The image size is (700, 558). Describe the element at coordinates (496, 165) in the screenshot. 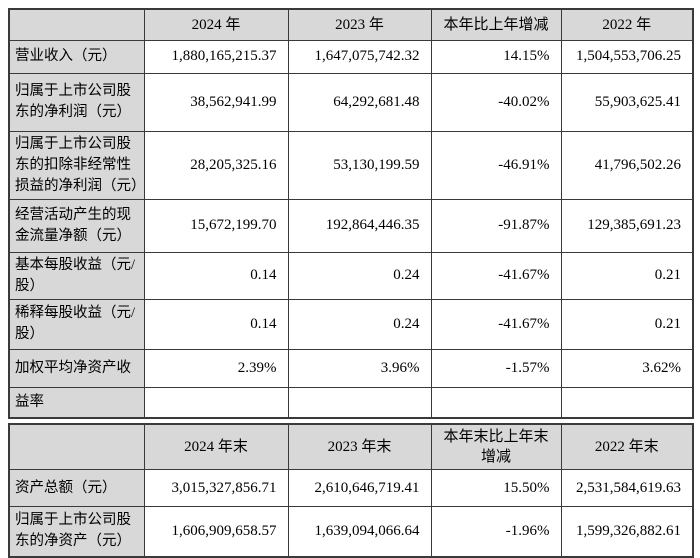

I see `value-cell: -46.91%` at that location.